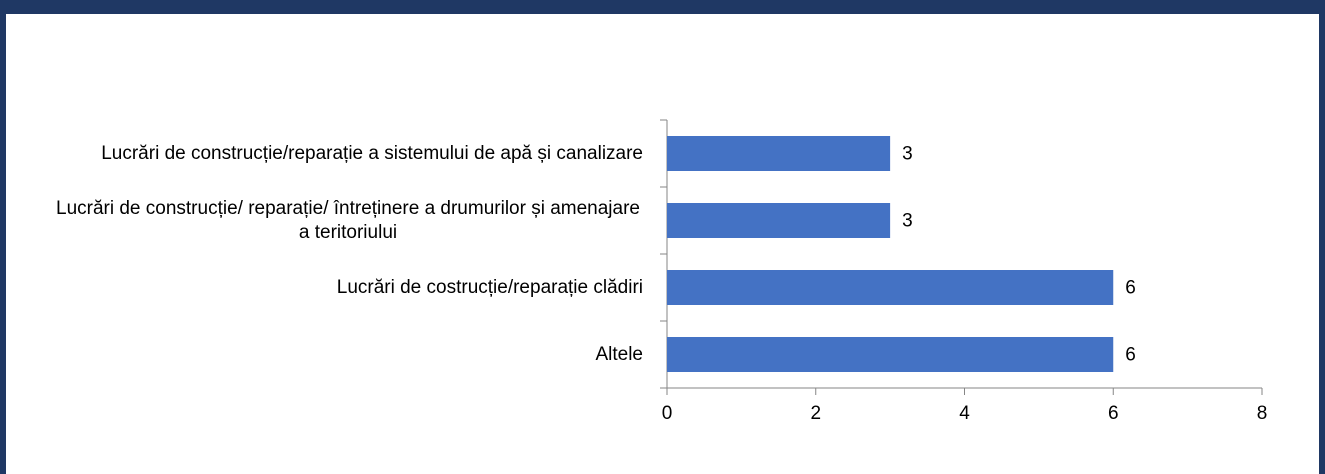  I want to click on frame-top, so click(662, 7).